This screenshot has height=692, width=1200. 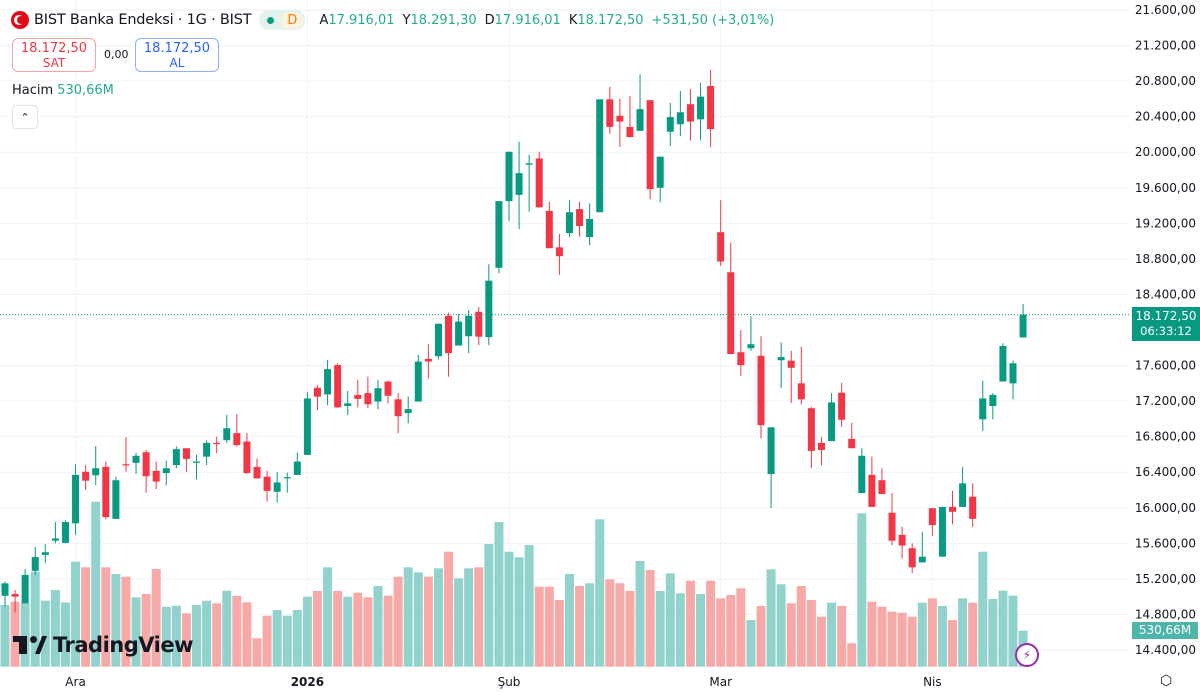 I want to click on sell-price: 18.172,50, so click(x=54, y=48).